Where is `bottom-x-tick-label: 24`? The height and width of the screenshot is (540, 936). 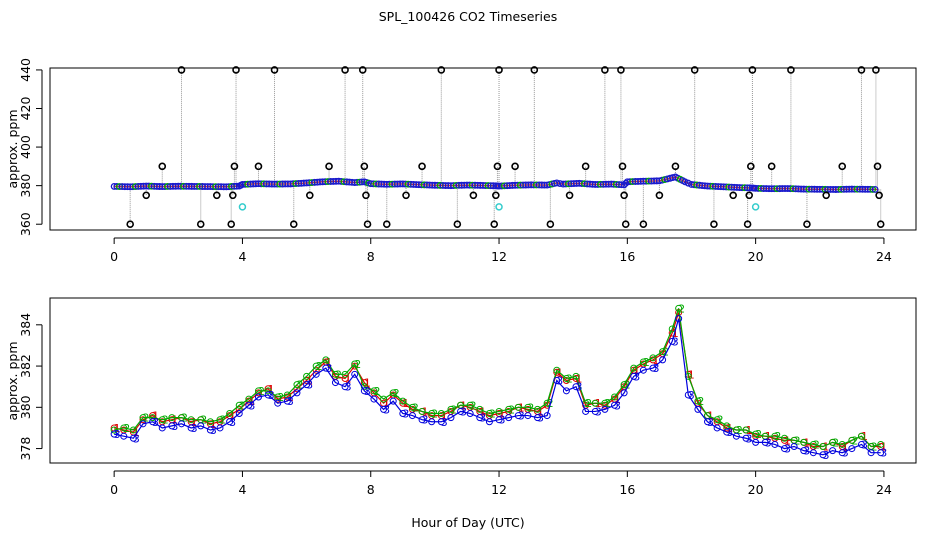
bottom-x-tick-label: 24 is located at coordinates (884, 489).